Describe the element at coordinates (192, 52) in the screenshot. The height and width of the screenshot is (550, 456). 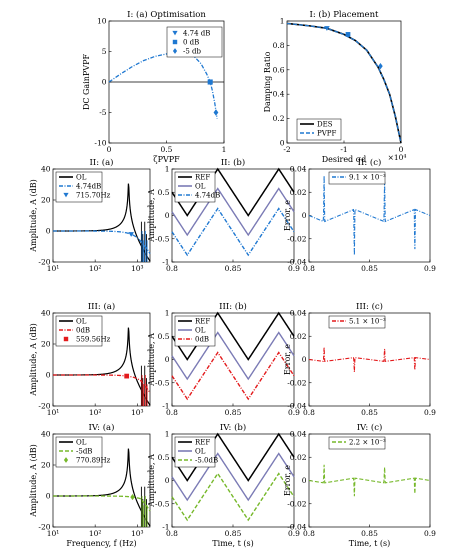
I see `legend-entry: -5 db` at that location.